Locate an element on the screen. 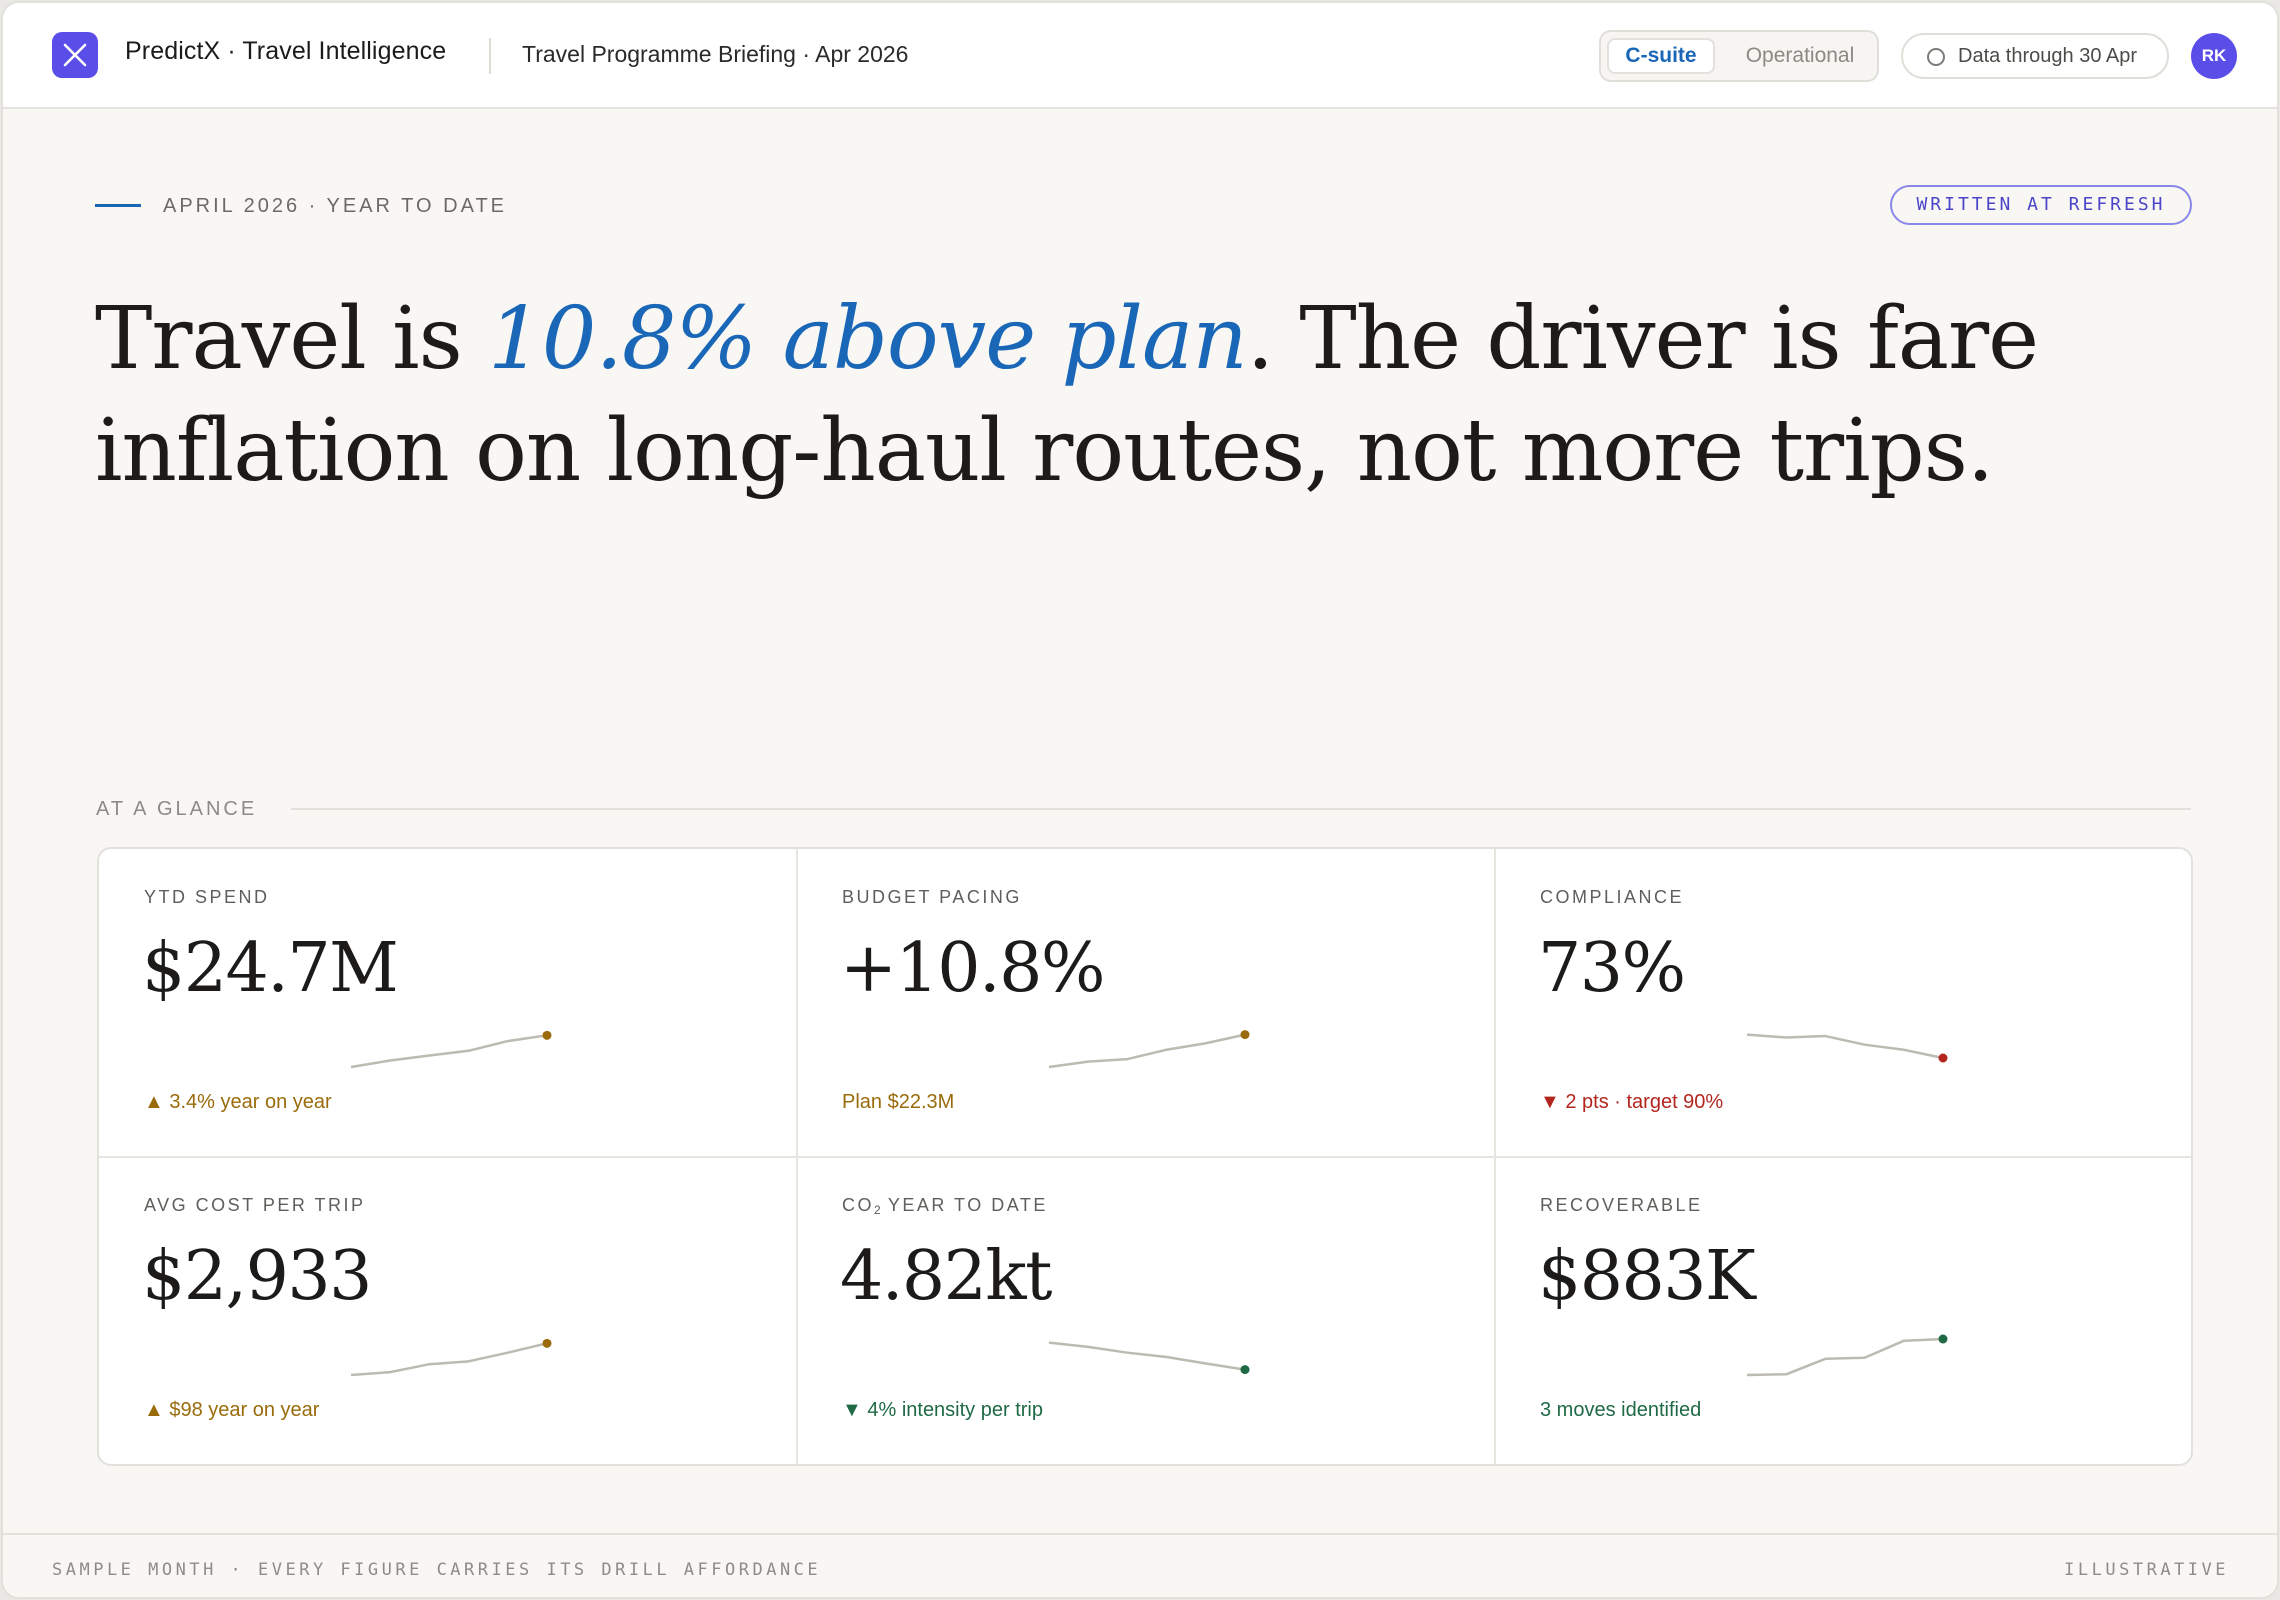 This screenshot has width=2280, height=1600. kpi-value: 73% is located at coordinates (1612, 968).